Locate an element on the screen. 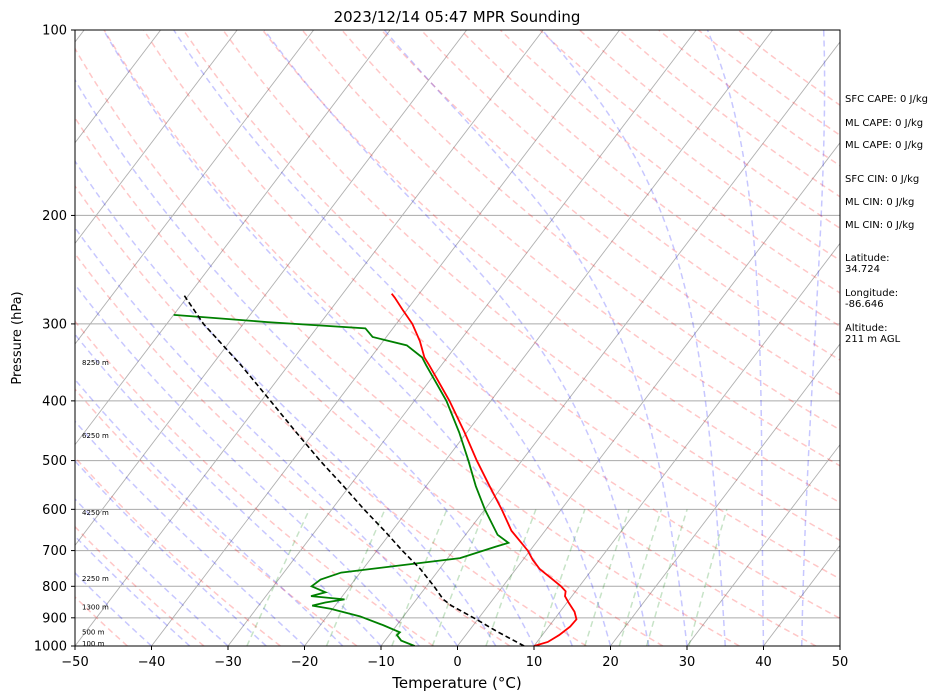  altitude-label: 500 m is located at coordinates (93, 632).